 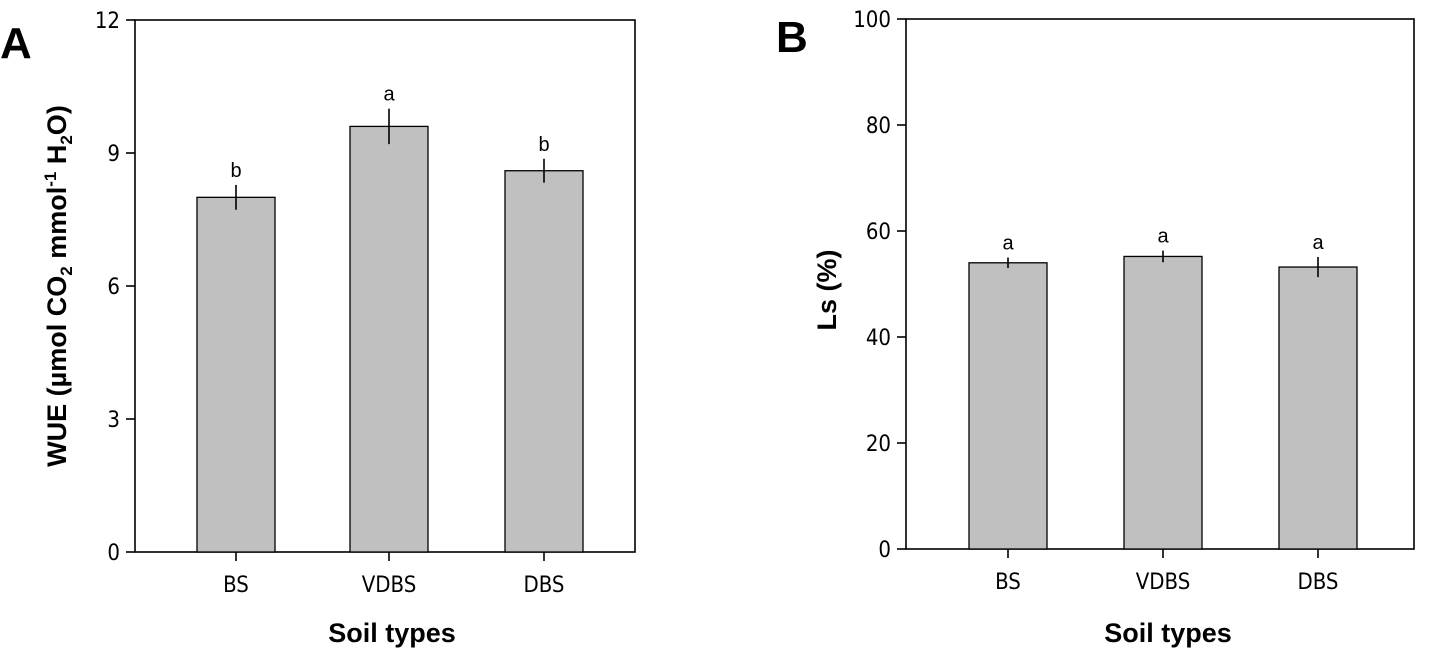 I want to click on panel-b-y-axis: 0 20 40 60 80 100, so click(x=879, y=285).